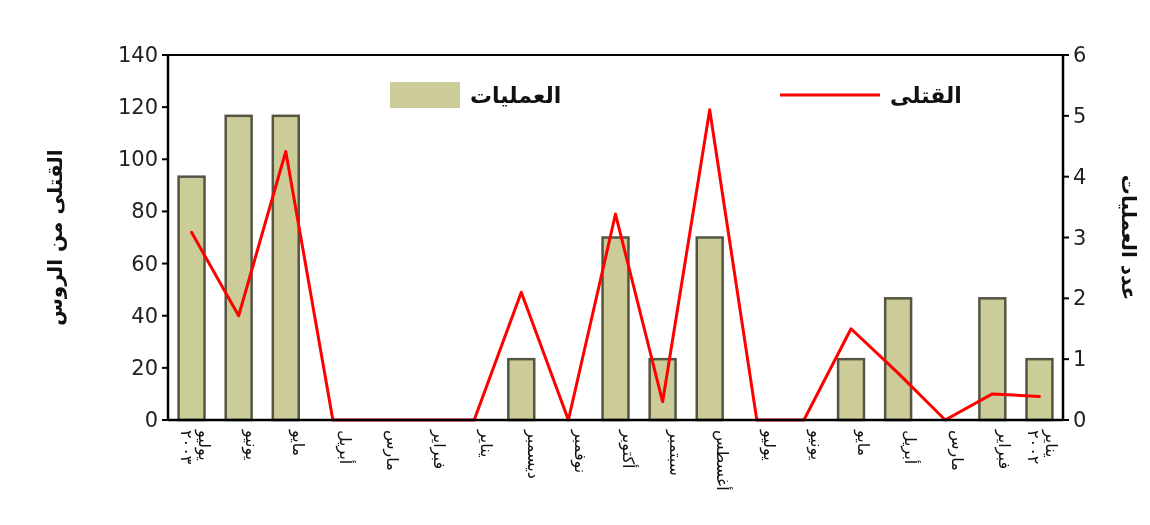 Image resolution: width=1150 pixels, height=525 pixels. Describe the element at coordinates (533, 454) in the screenshot. I see `x-tick-label: ديسمبر` at that location.